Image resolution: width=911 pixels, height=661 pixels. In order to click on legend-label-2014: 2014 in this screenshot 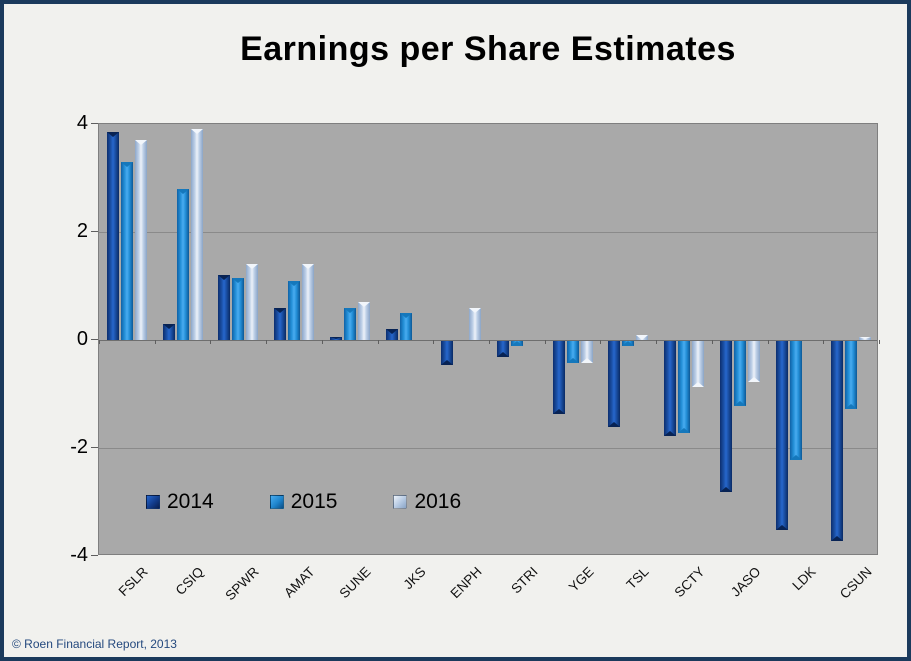, I will do `click(190, 501)`.